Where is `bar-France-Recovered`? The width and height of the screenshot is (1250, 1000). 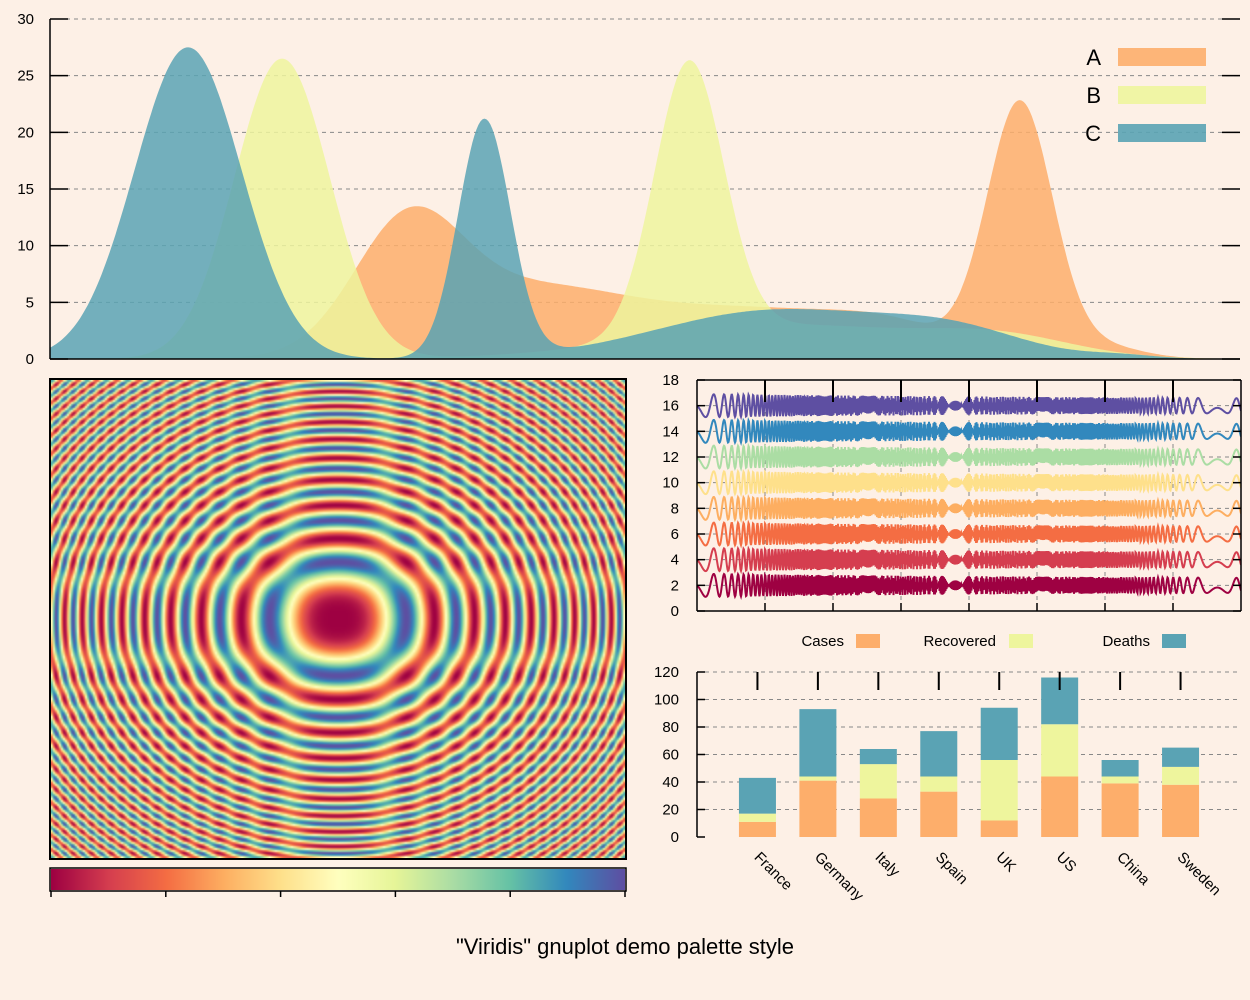 bar-France-Recovered is located at coordinates (757, 817).